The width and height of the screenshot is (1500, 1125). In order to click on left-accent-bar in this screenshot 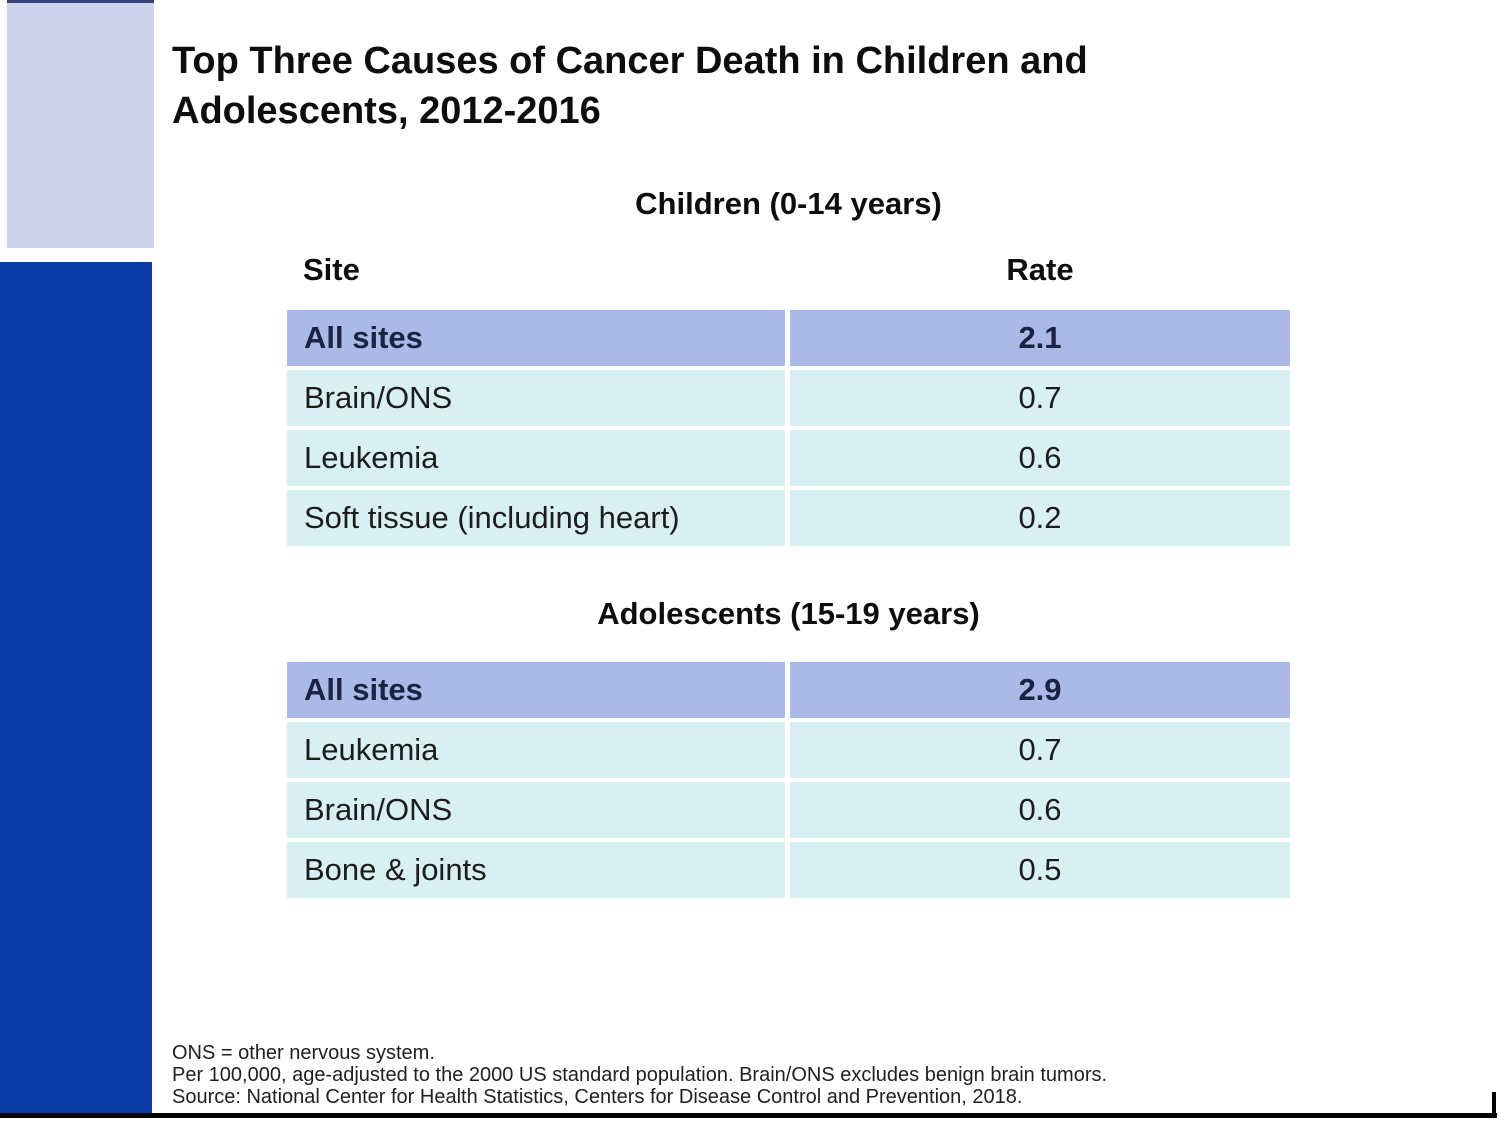, I will do `click(76, 687)`.